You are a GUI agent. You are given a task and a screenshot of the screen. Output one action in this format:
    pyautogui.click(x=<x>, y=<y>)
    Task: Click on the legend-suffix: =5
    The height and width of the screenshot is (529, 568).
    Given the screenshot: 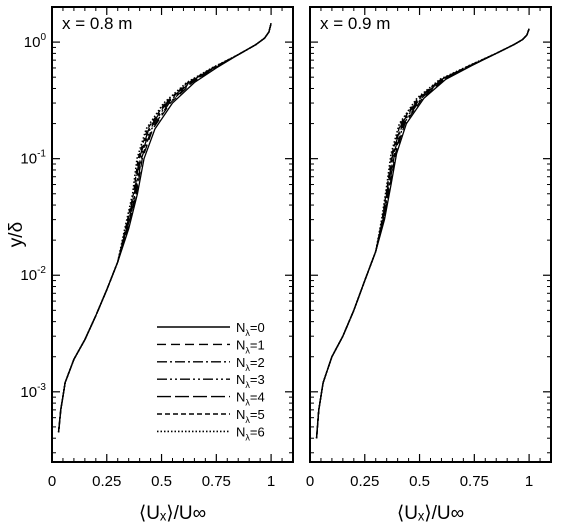 What is the action you would take?
    pyautogui.click(x=257, y=414)
    